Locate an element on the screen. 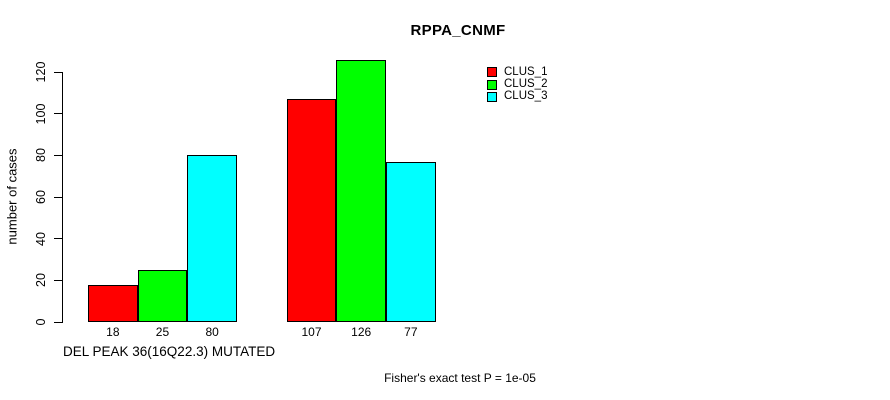 The width and height of the screenshot is (890, 400). legend-item-clus_3: CLUS_3 is located at coordinates (517, 97).